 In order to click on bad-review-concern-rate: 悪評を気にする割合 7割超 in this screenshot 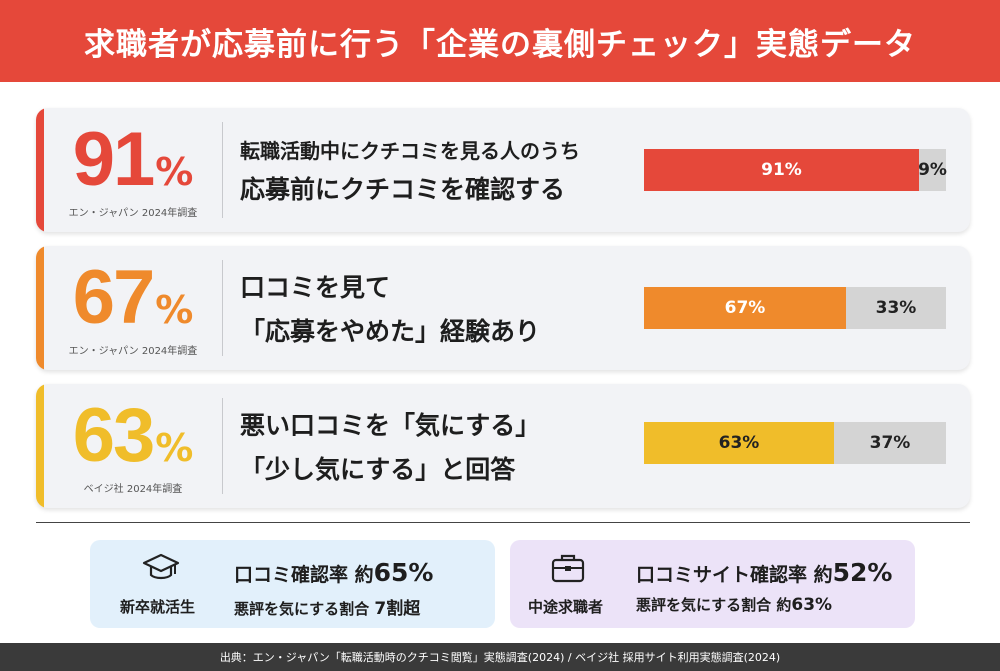, I will do `click(327, 606)`.